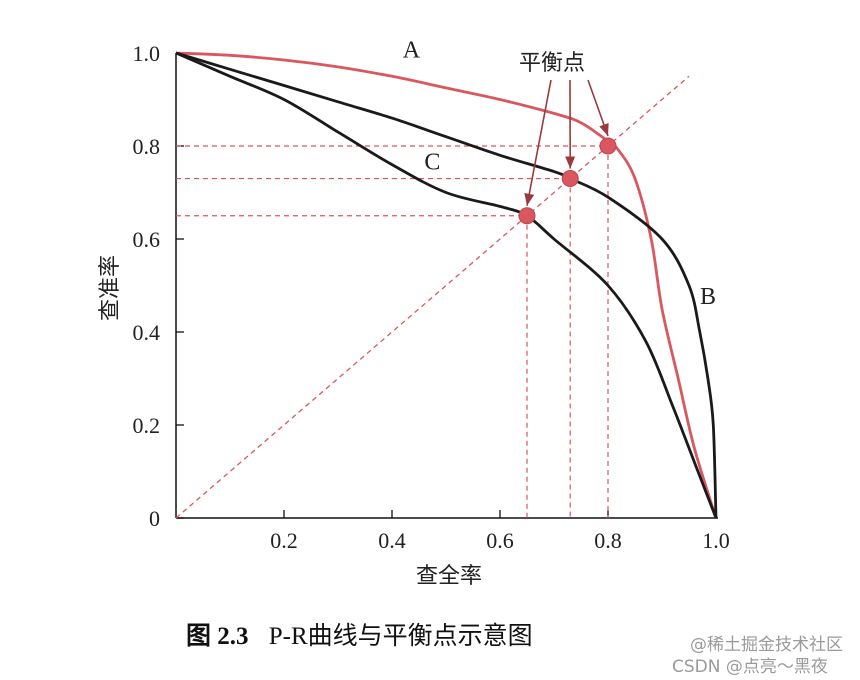 This screenshot has height=680, width=860. What do you see at coordinates (147, 146) in the screenshot?
I see `y-tick-label: 0.8` at bounding box center [147, 146].